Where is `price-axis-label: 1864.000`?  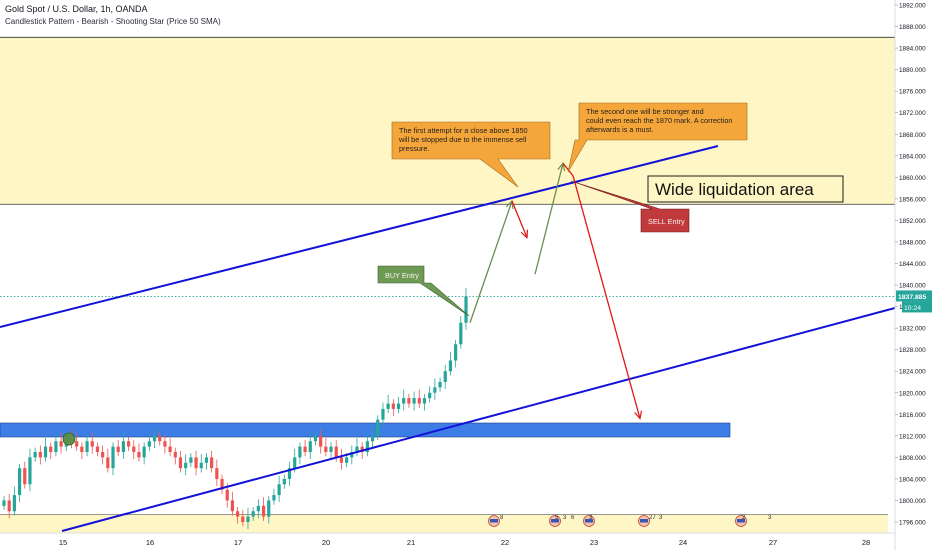 price-axis-label: 1864.000 is located at coordinates (912, 156).